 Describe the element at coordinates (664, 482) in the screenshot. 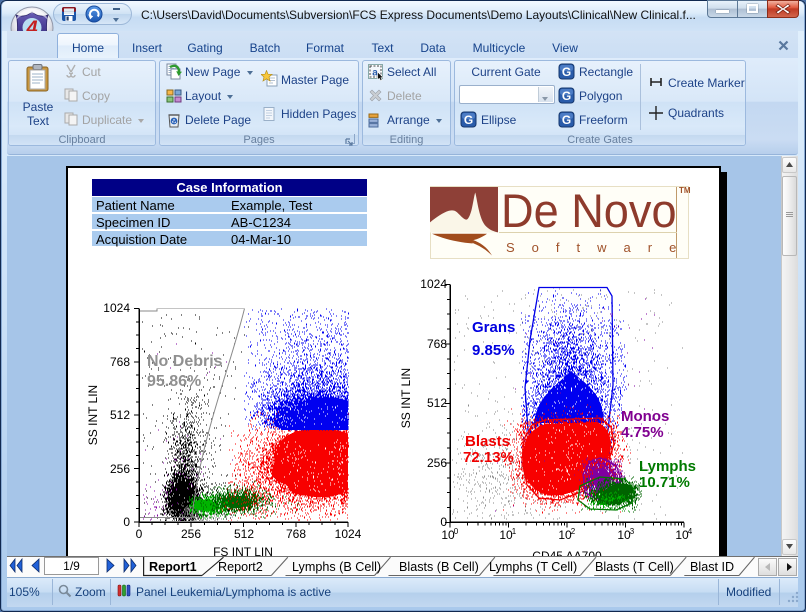

I see `svg-text: 10.71%` at that location.